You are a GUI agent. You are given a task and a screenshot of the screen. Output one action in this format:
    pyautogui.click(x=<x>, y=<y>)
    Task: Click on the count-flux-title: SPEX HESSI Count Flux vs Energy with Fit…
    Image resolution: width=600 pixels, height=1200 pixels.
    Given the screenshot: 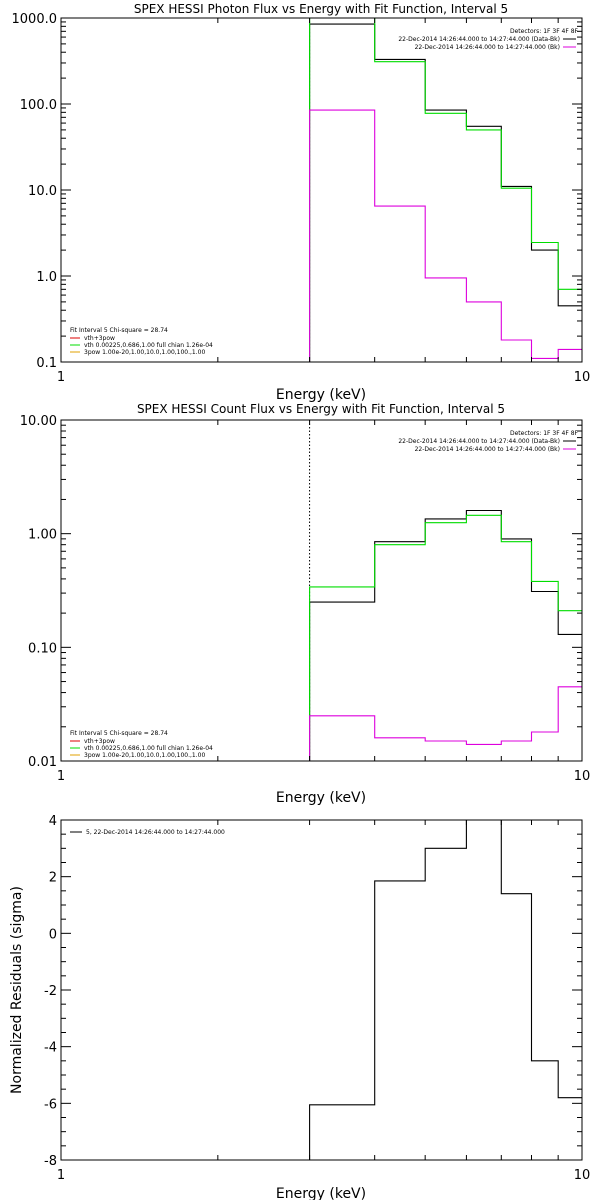 What is the action you would take?
    pyautogui.click(x=321, y=409)
    